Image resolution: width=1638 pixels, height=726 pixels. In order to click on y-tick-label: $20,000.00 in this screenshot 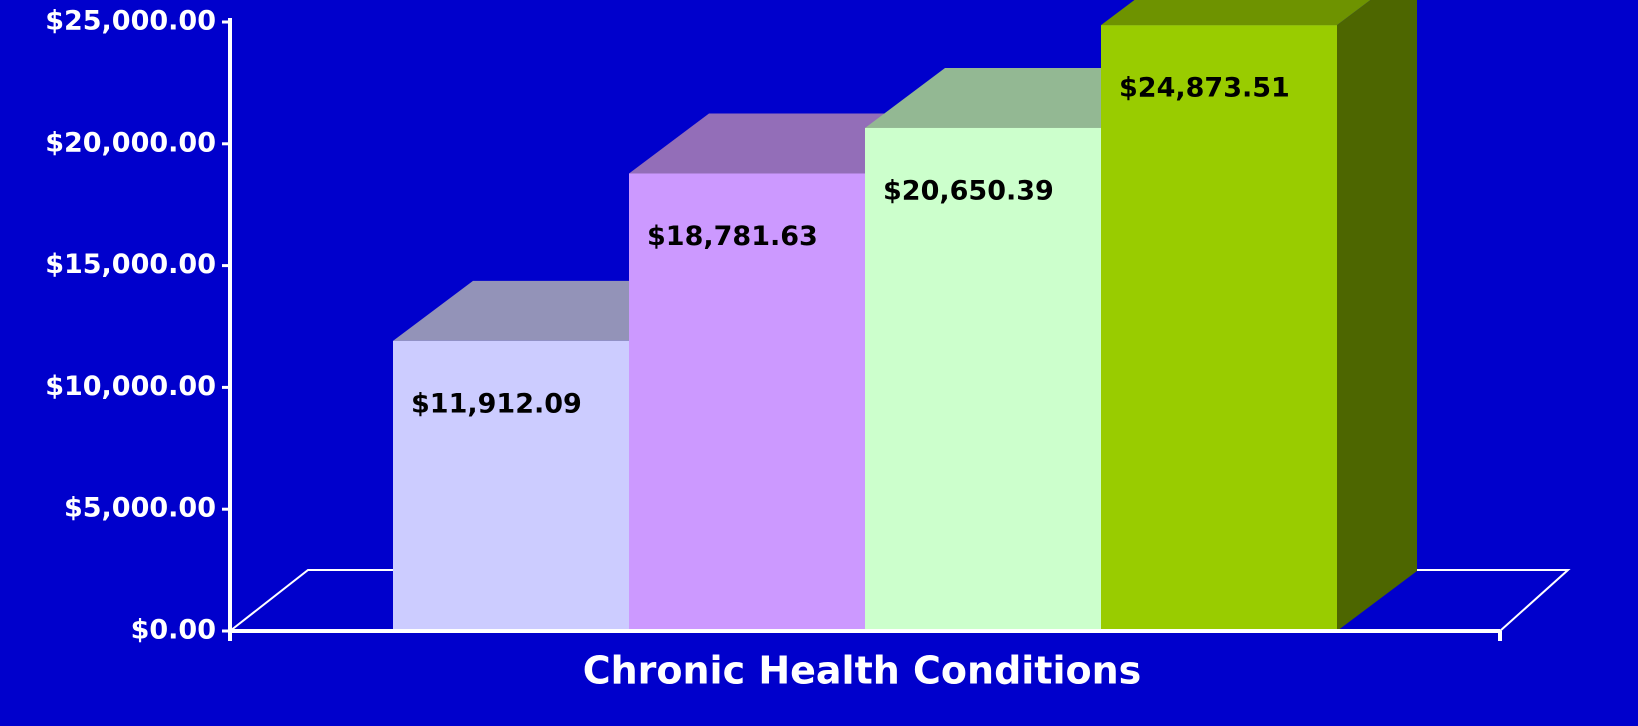, I will do `click(130, 142)`.